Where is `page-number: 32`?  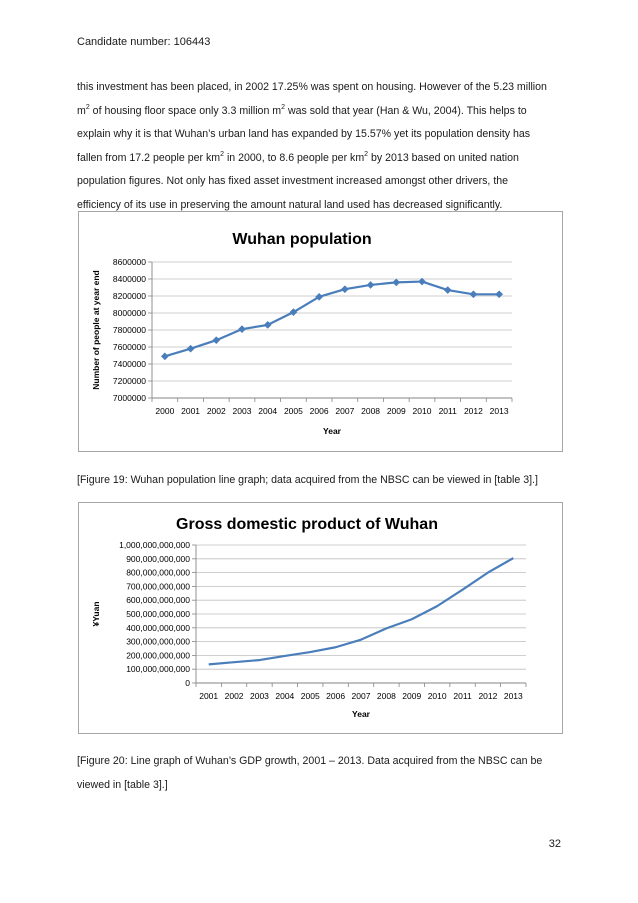
page-number: 32 is located at coordinates (554, 844).